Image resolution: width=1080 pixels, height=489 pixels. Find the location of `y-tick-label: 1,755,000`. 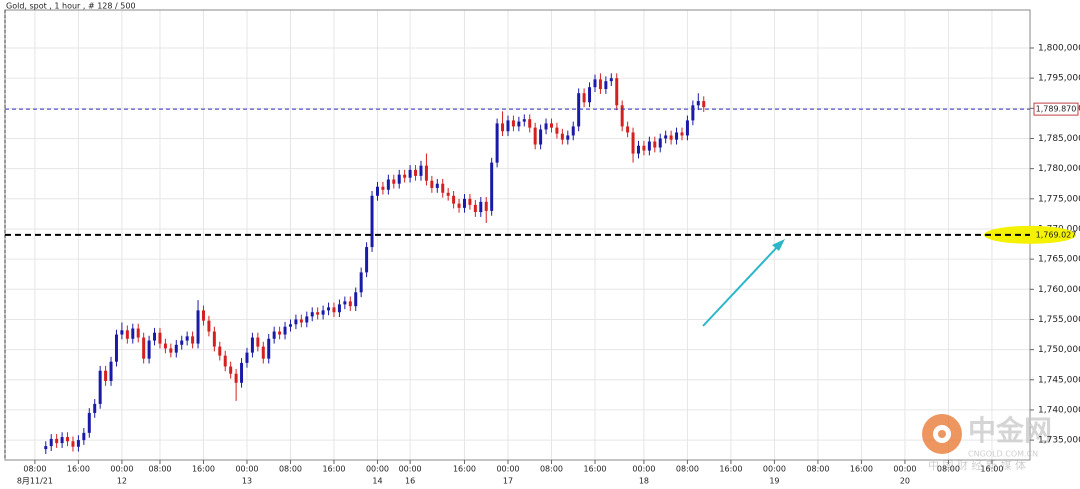

y-tick-label: 1,755,000 is located at coordinates (1059, 320).